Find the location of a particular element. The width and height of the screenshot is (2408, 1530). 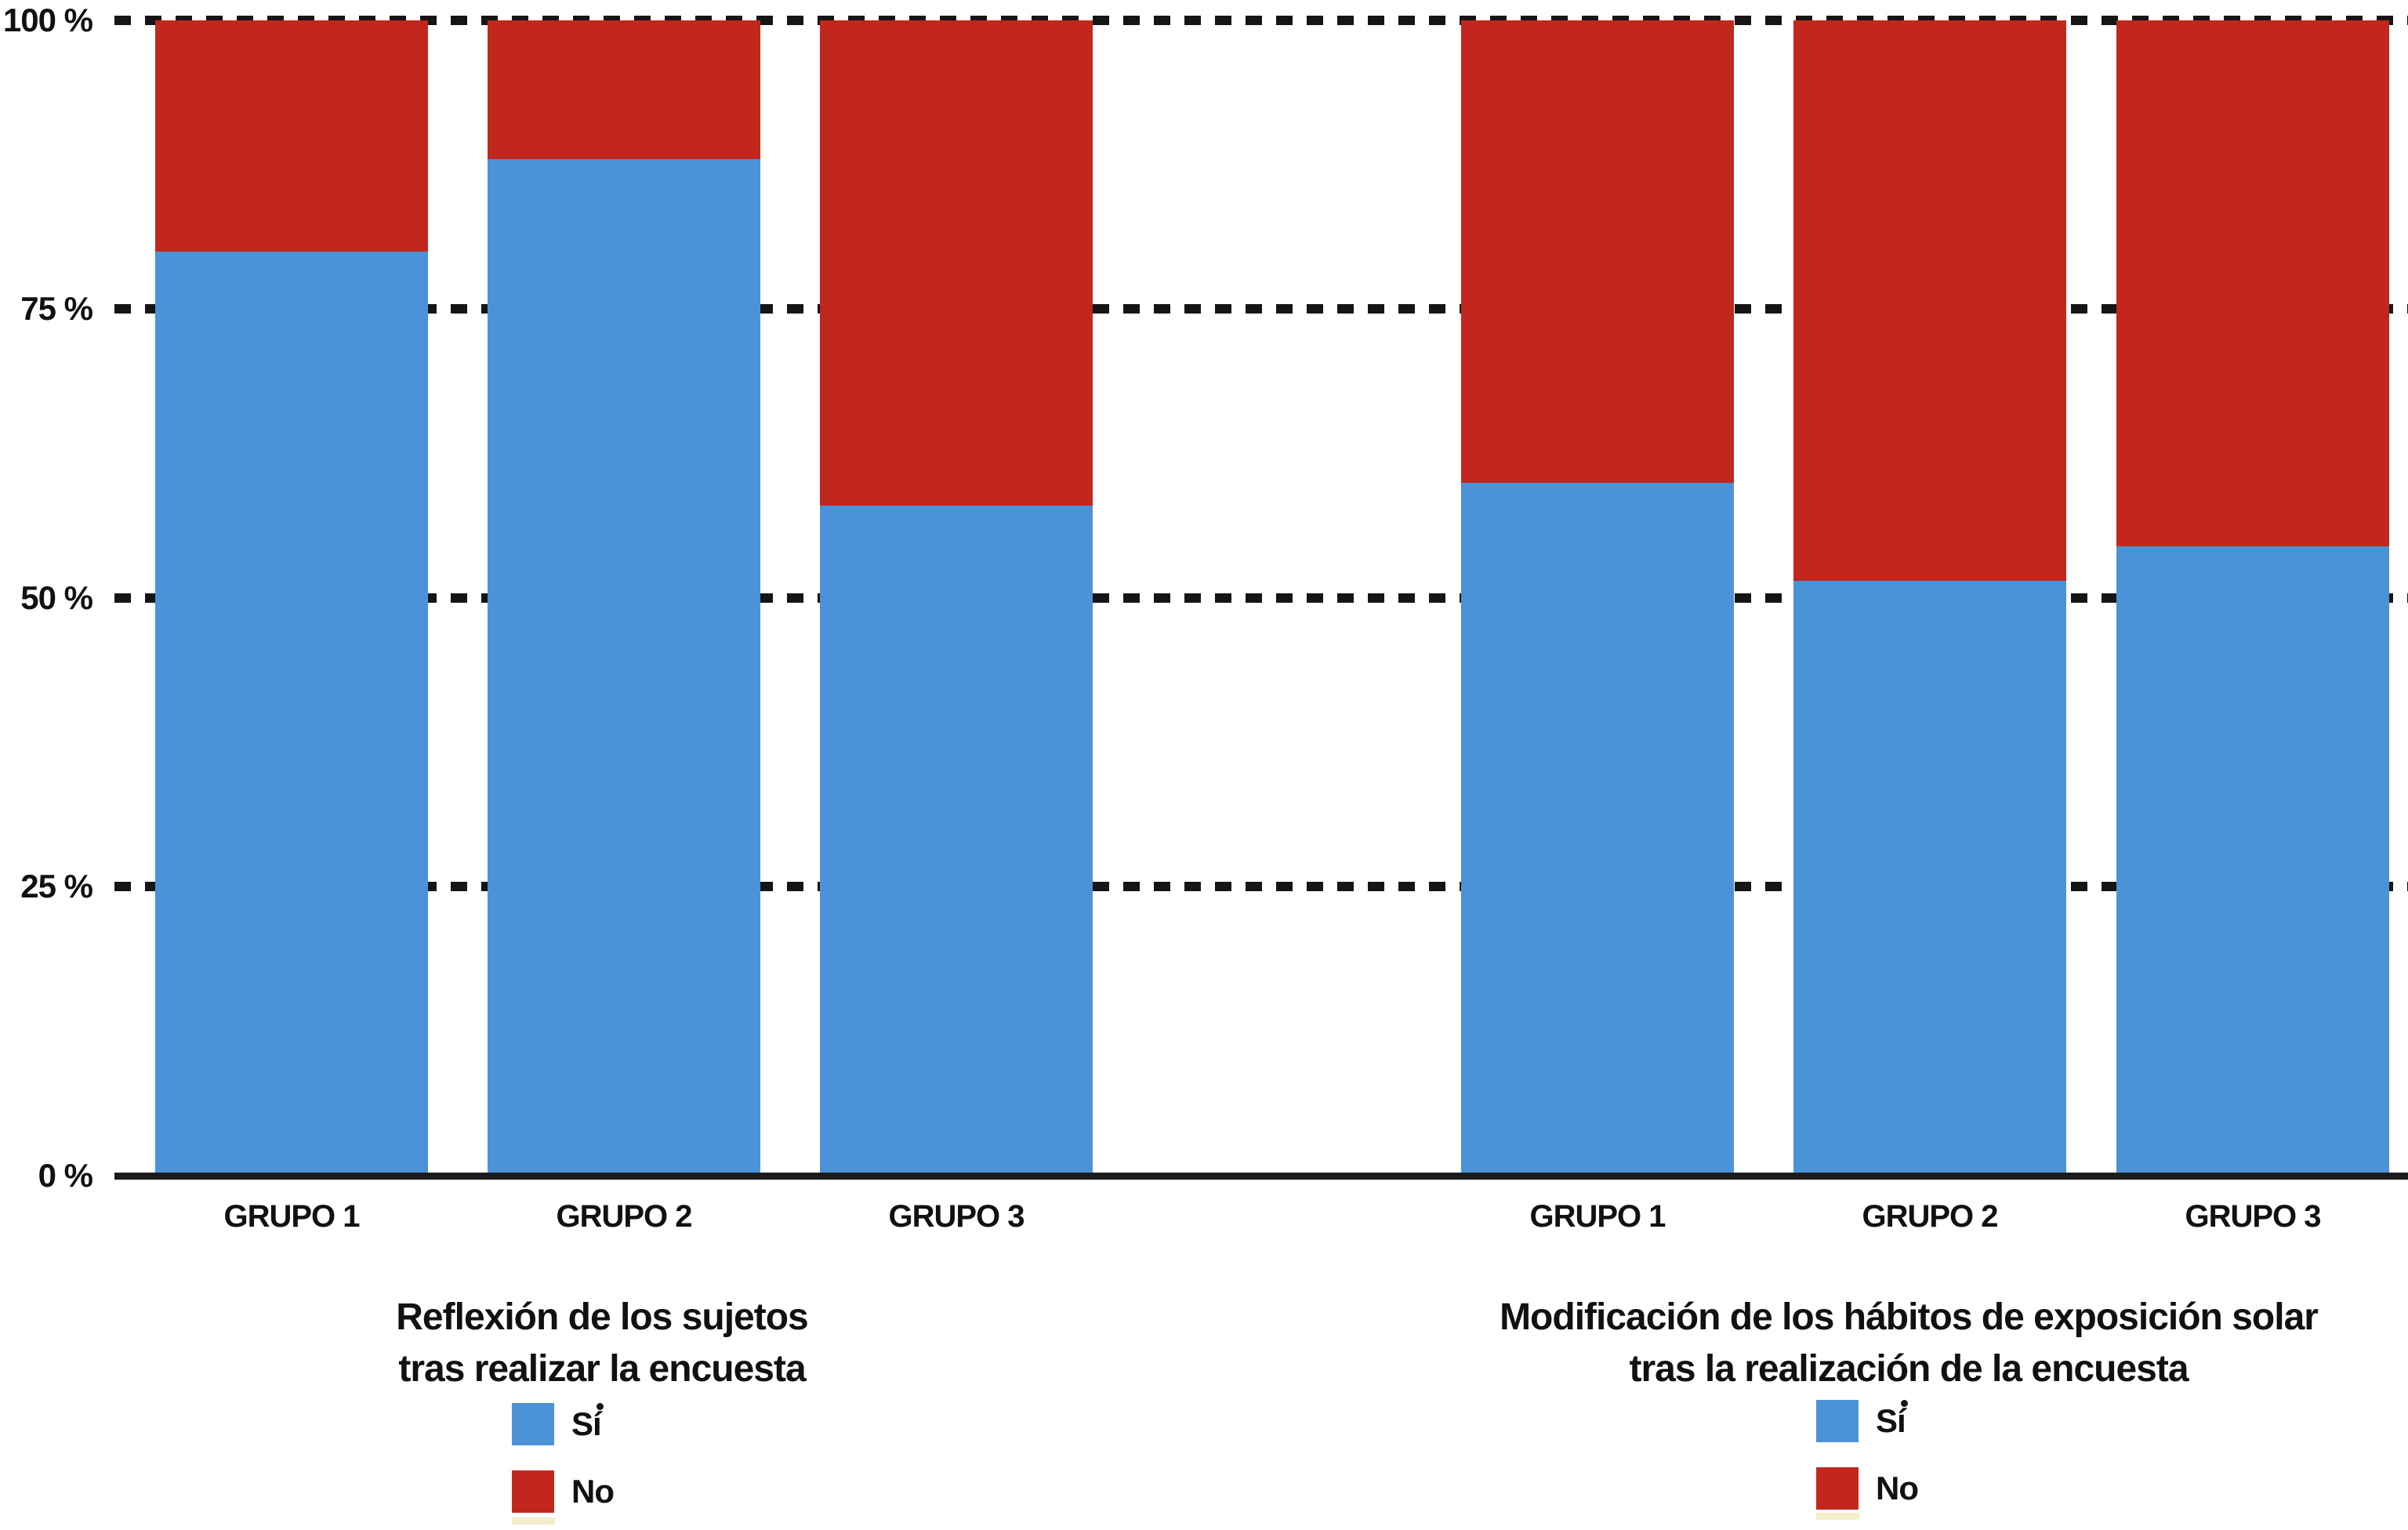

xlabel-left-grupo1: GRUPO 1 is located at coordinates (291, 1216).